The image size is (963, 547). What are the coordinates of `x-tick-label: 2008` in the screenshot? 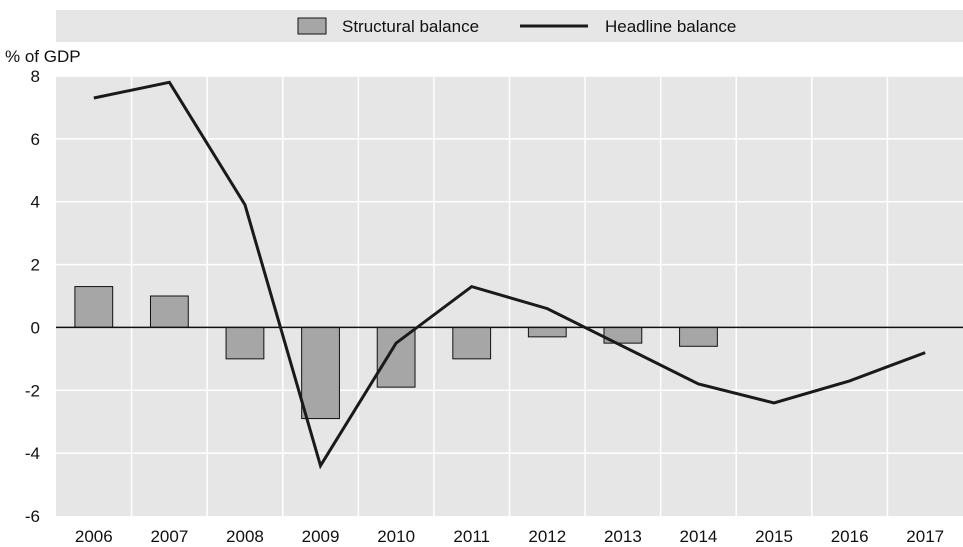 It's located at (245, 536).